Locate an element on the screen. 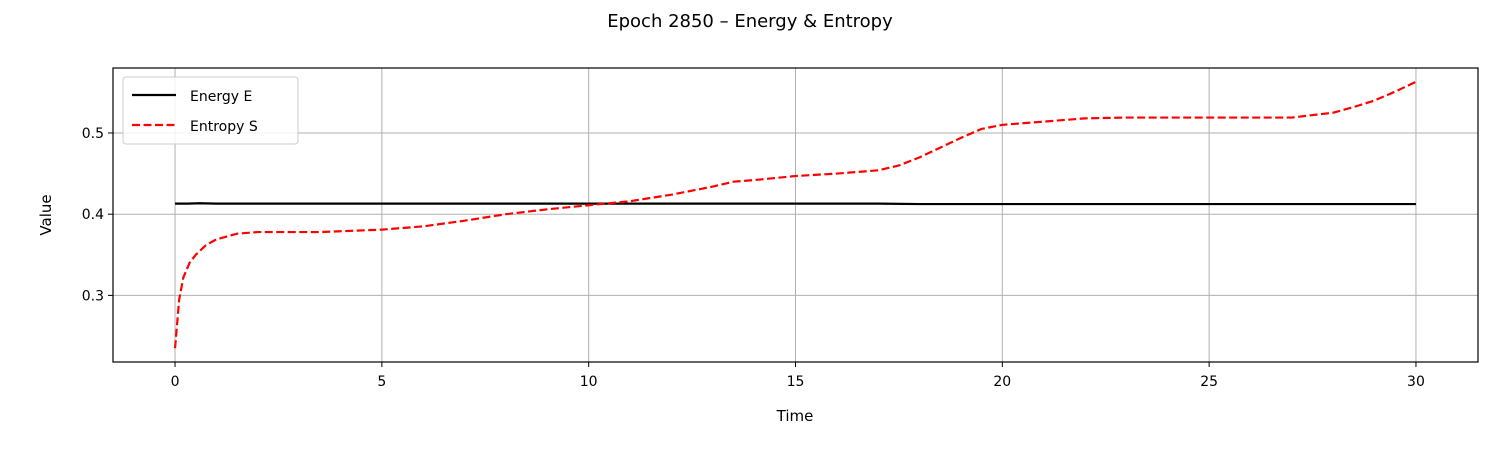 The image size is (1500, 450). x-tick-label: 0 is located at coordinates (175, 382).